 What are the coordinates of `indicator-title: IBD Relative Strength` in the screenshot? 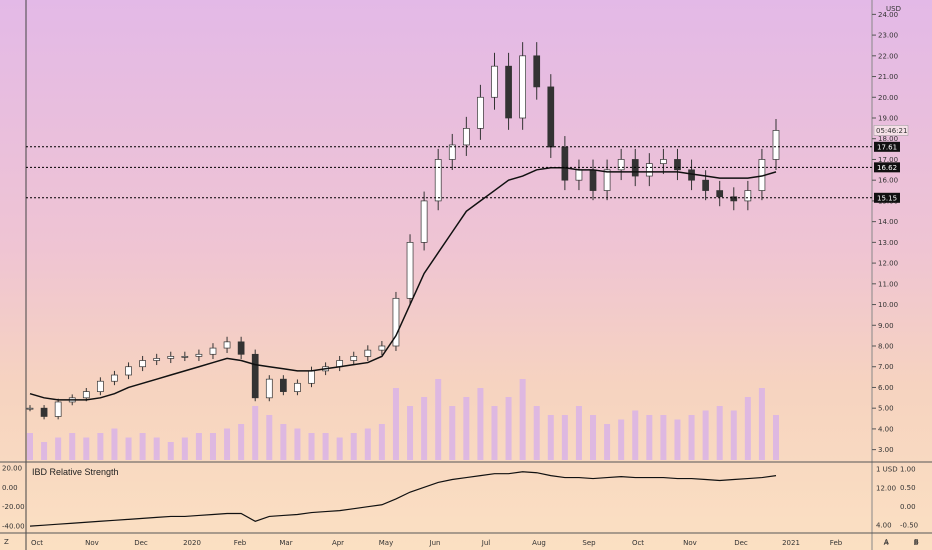 It's located at (75, 472).